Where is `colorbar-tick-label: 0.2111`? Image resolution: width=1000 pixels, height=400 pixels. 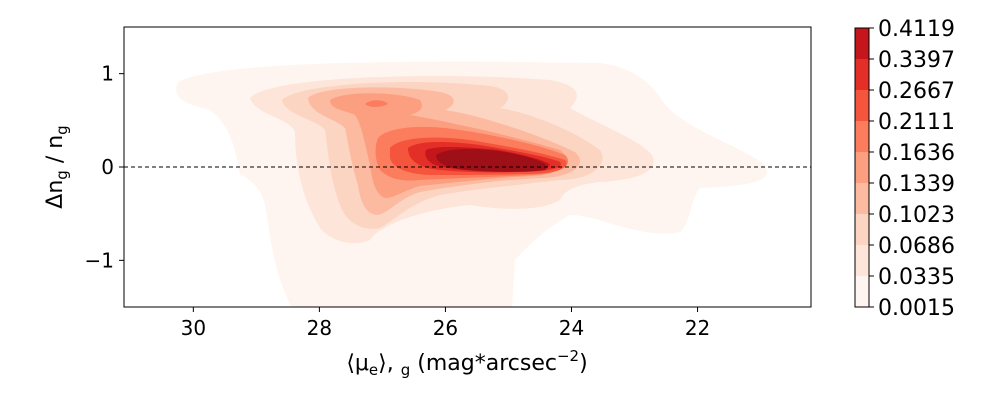
colorbar-tick-label: 0.2111 is located at coordinates (916, 122).